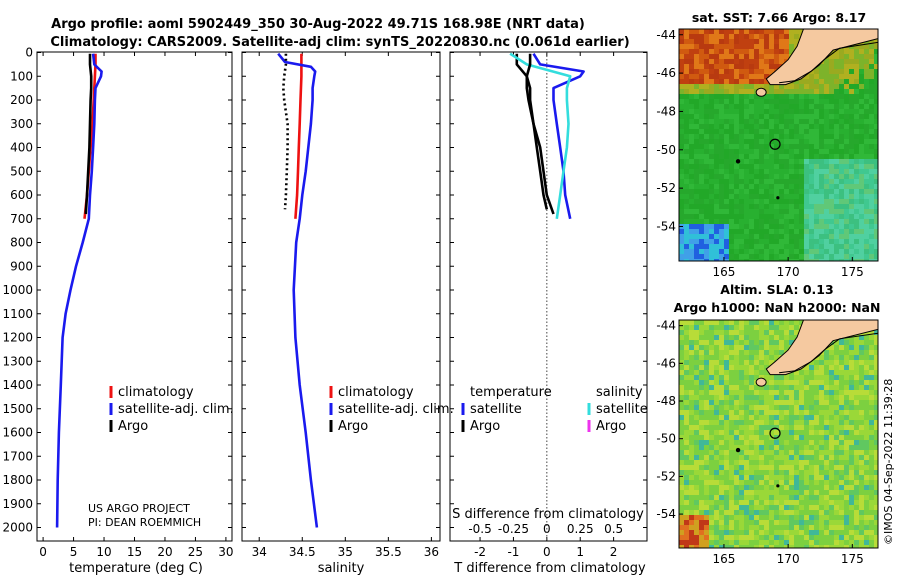  What do you see at coordinates (776, 289) in the screenshot?
I see `sla-map-title-line1: Altim. SLA: 0.13` at bounding box center [776, 289].